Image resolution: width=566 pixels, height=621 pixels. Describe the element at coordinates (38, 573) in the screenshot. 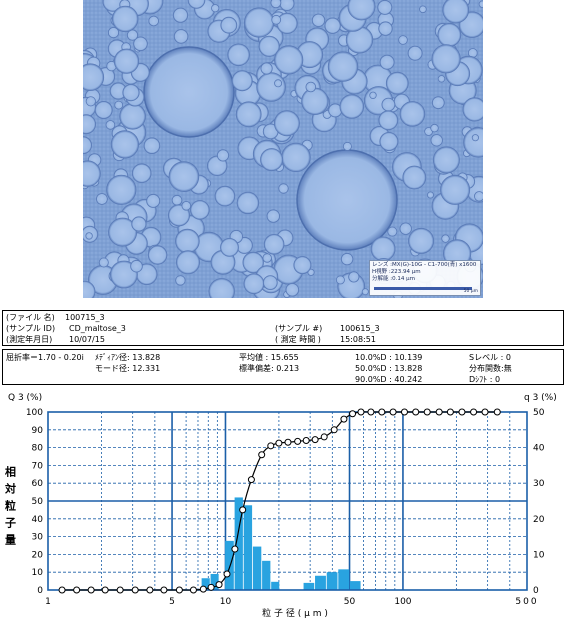

I see `y-tick-label-left: 10` at that location.